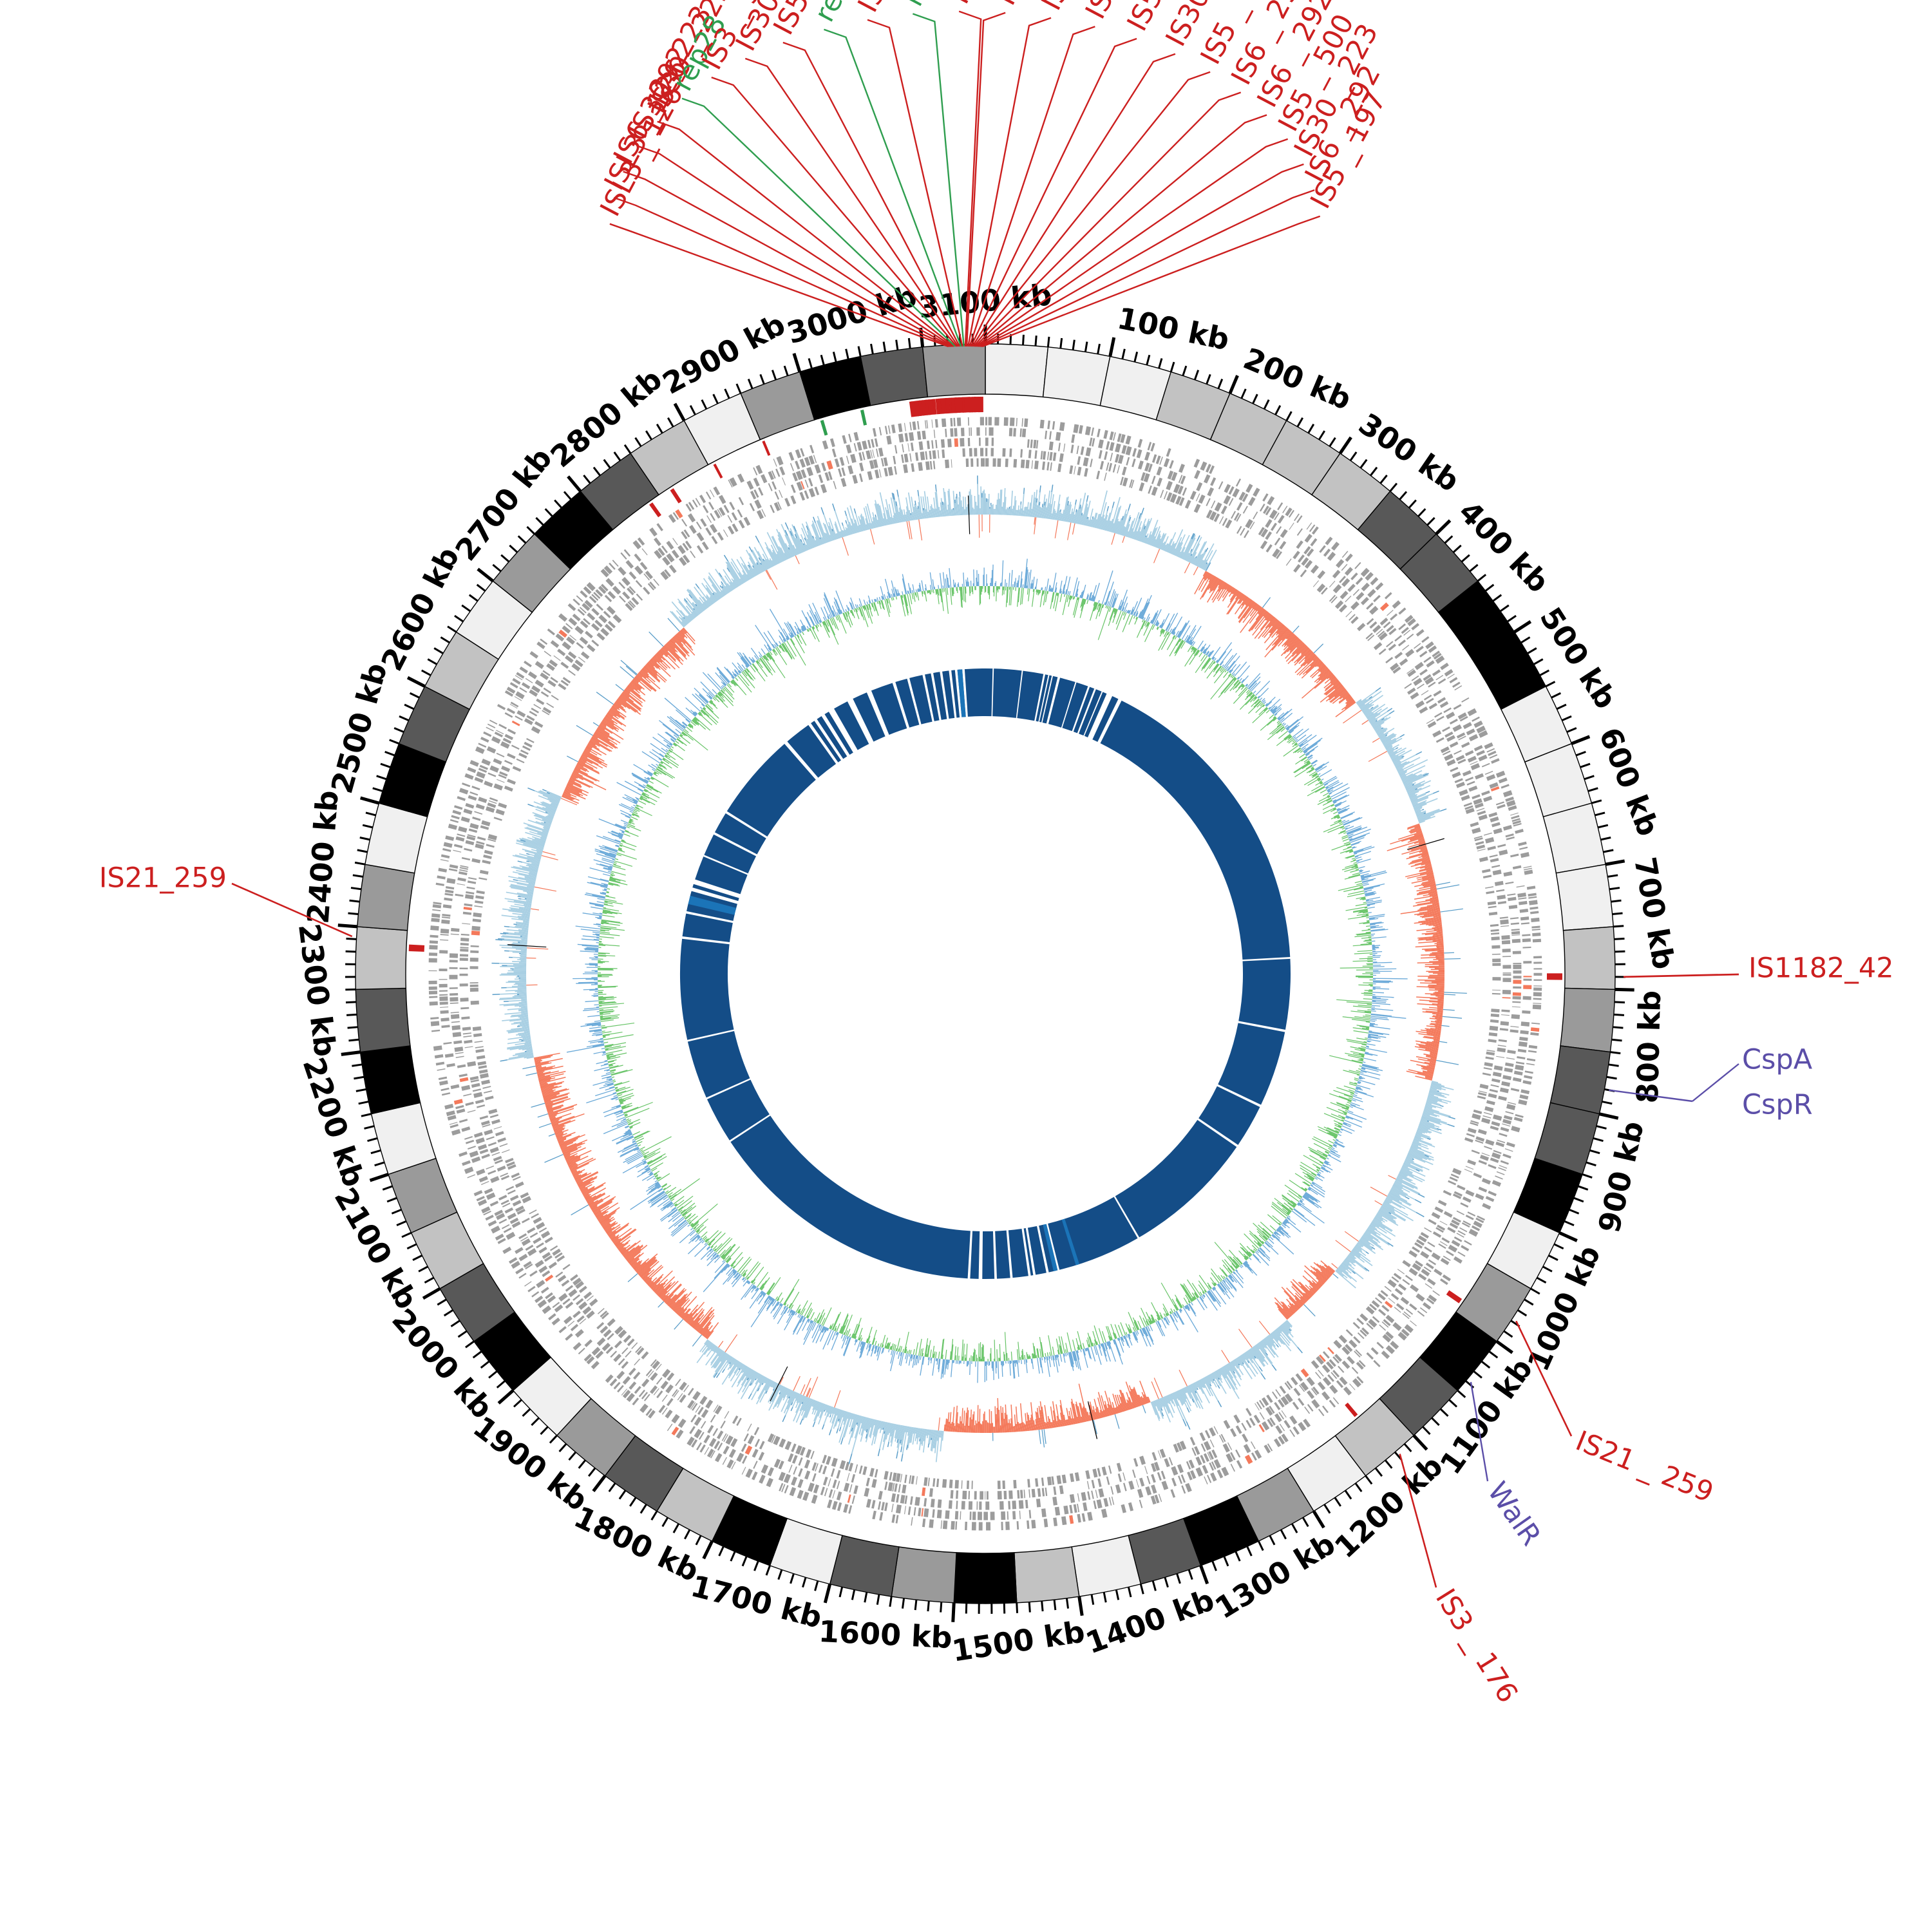 The height and width of the screenshot is (1932, 1932). What do you see at coordinates (1649, 1047) in the screenshot?
I see `ruler-tick-label: 800 kb` at bounding box center [1649, 1047].